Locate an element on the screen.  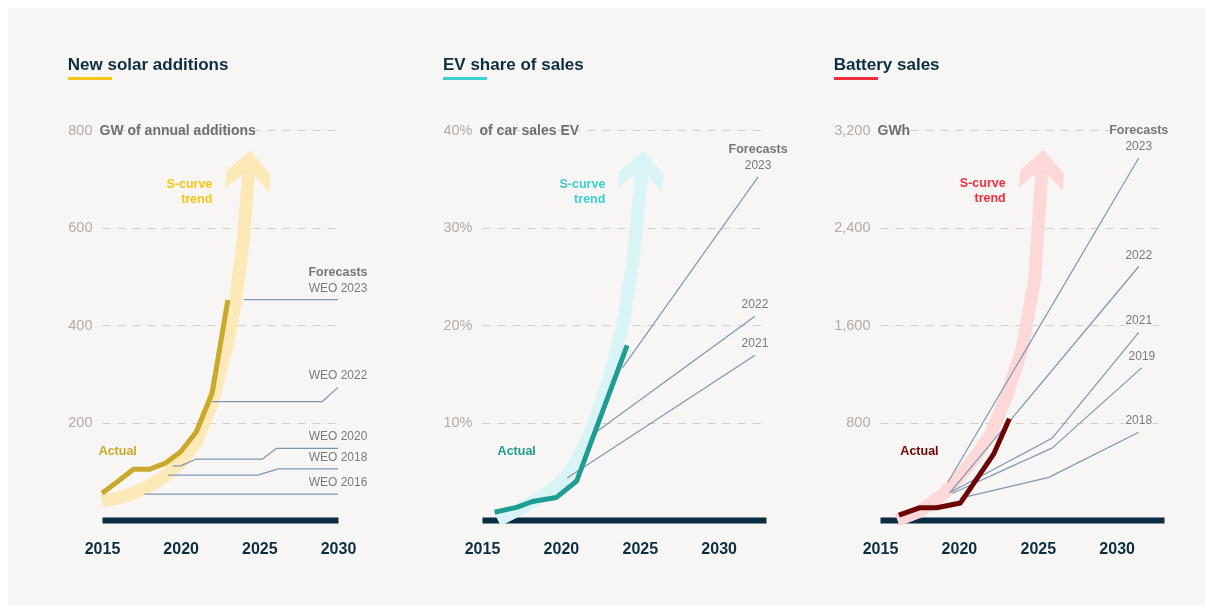
y-tick-label: 20% is located at coordinates (458, 324).